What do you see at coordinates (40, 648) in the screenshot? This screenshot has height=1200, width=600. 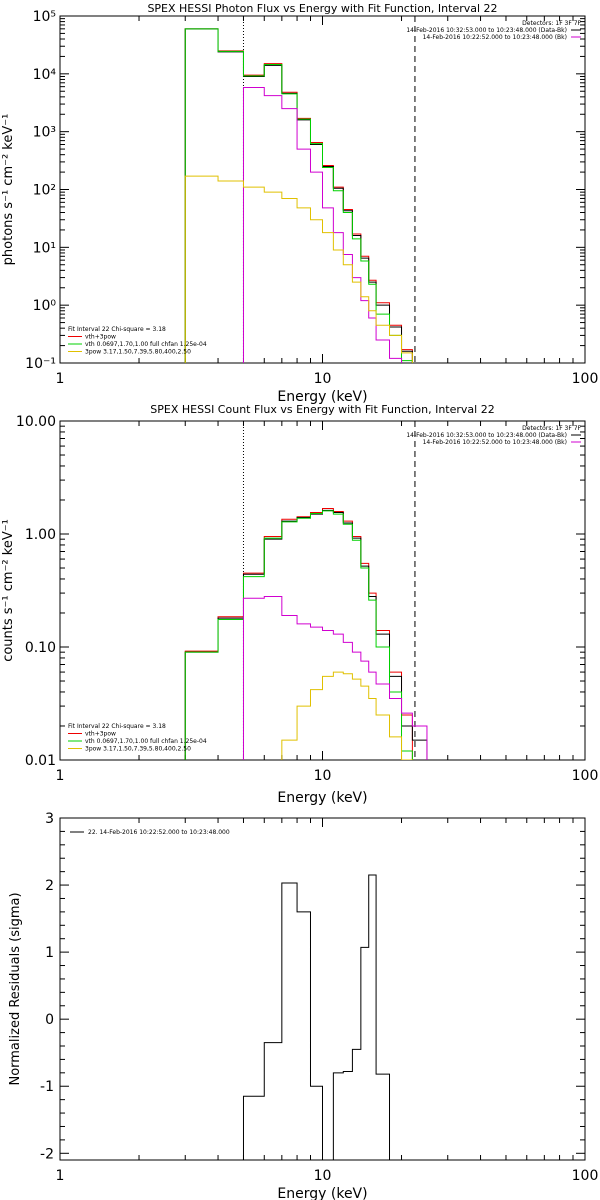 I see `y-tick-label: 0.10` at bounding box center [40, 648].